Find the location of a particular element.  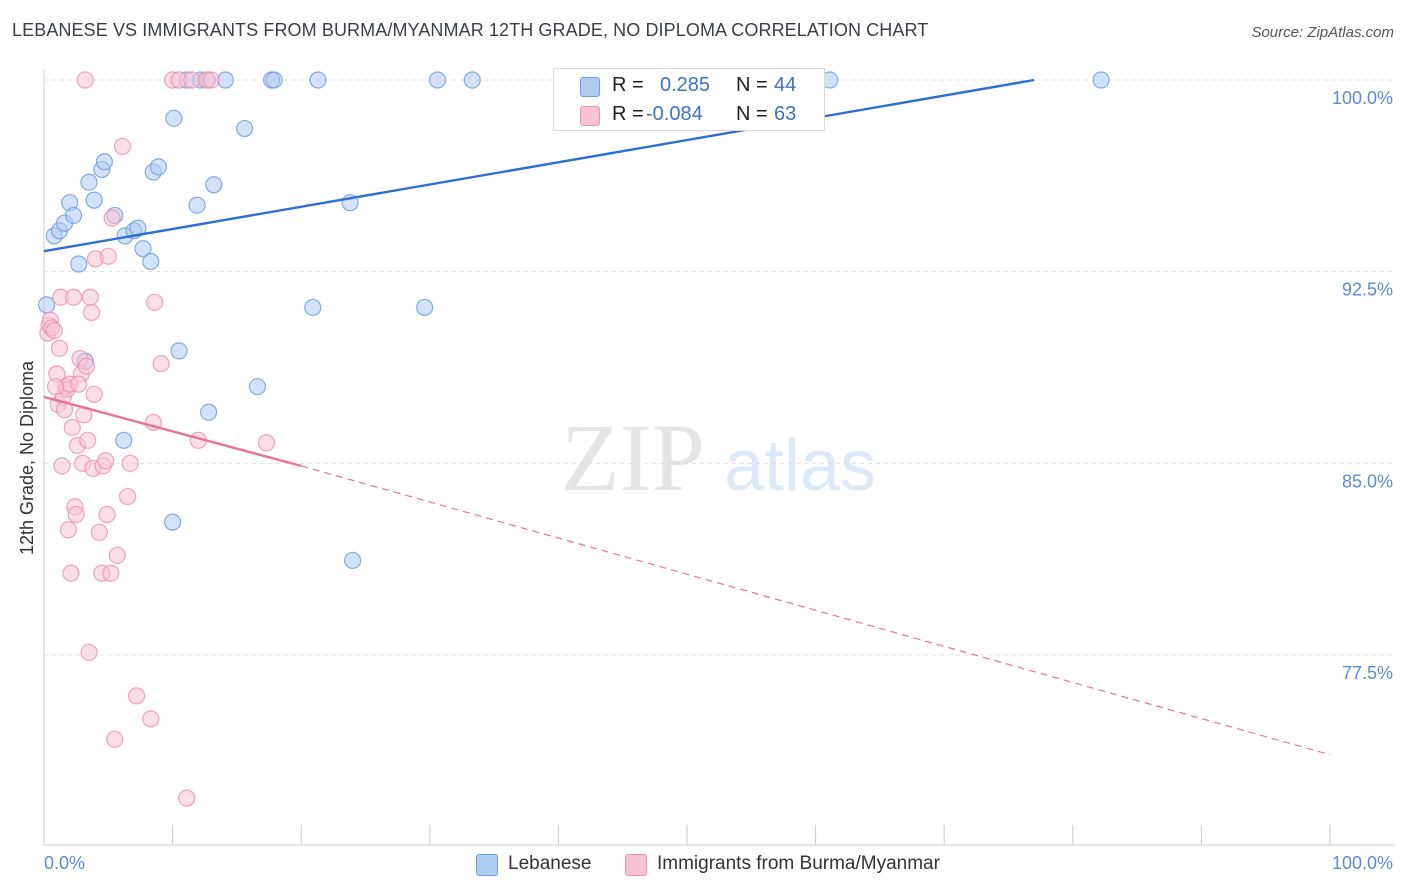

bottom-legend: Lebanese Immigrants from Burma/Myanmar is located at coordinates (703, 864).